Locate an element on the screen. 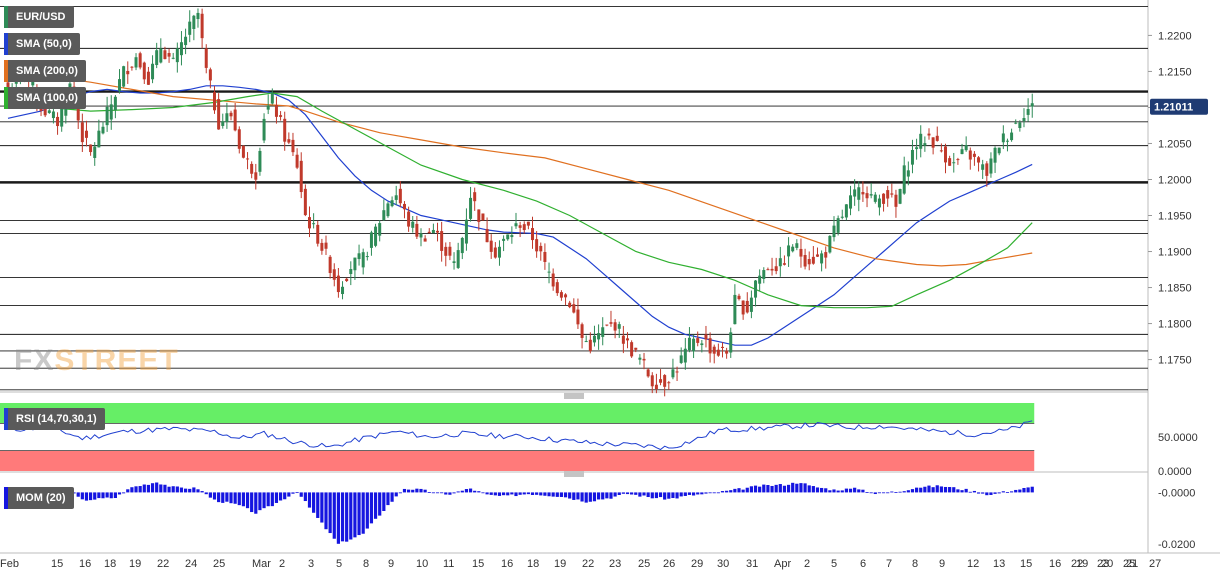 This screenshot has width=1220, height=575. x-tick-label: 13 is located at coordinates (999, 564).